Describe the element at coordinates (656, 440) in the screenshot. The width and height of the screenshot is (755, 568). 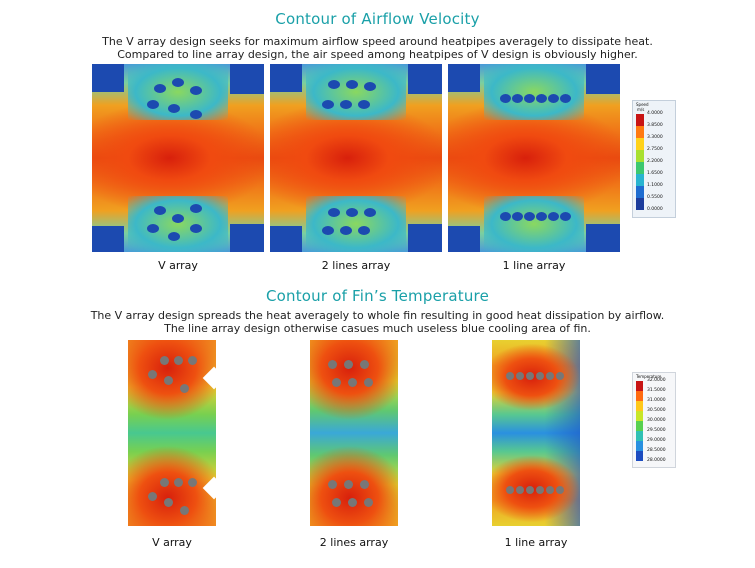
I see `legend-tick-label: 29.0000` at that location.